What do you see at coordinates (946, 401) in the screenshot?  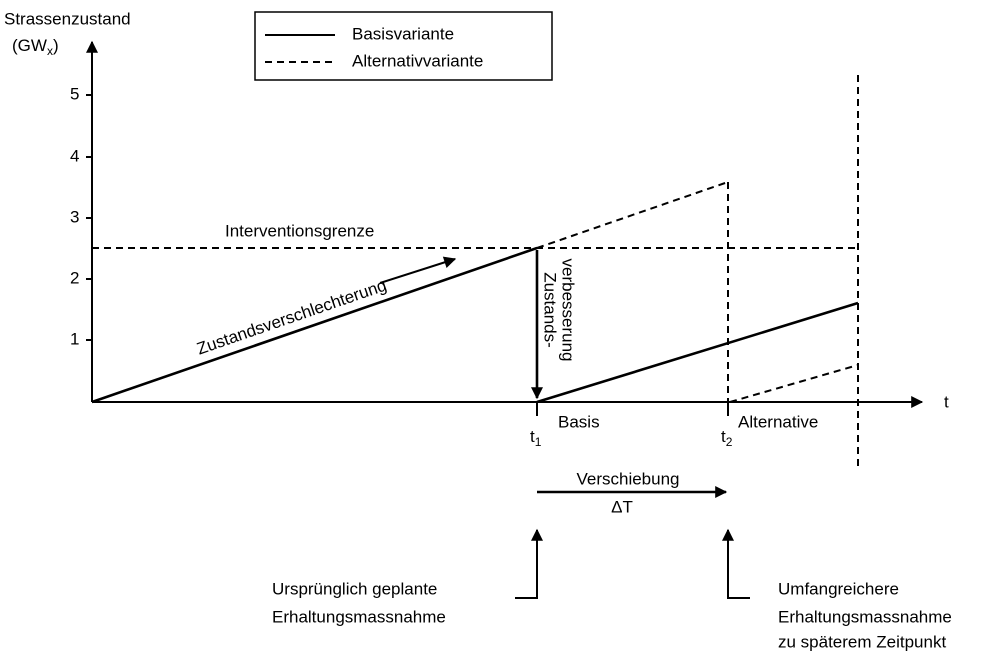 I see `x-axis-title: t` at bounding box center [946, 401].